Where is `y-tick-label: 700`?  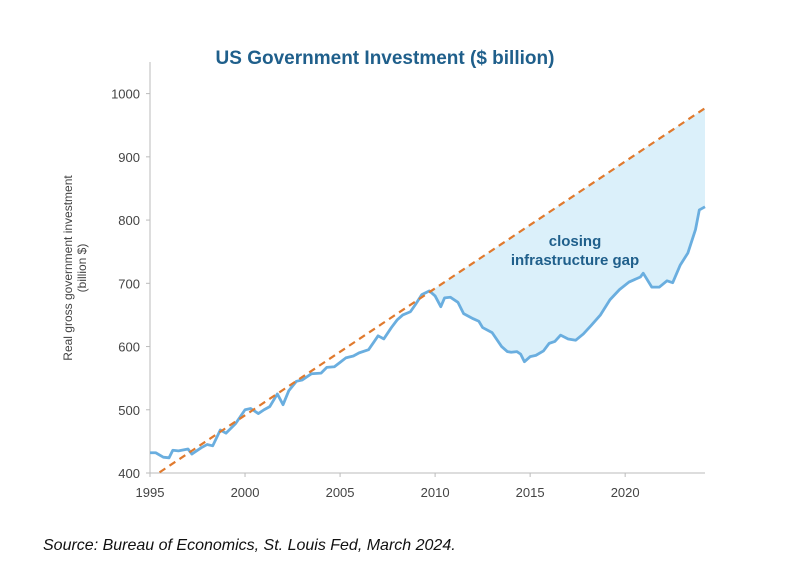 y-tick-label: 700 is located at coordinates (129, 283).